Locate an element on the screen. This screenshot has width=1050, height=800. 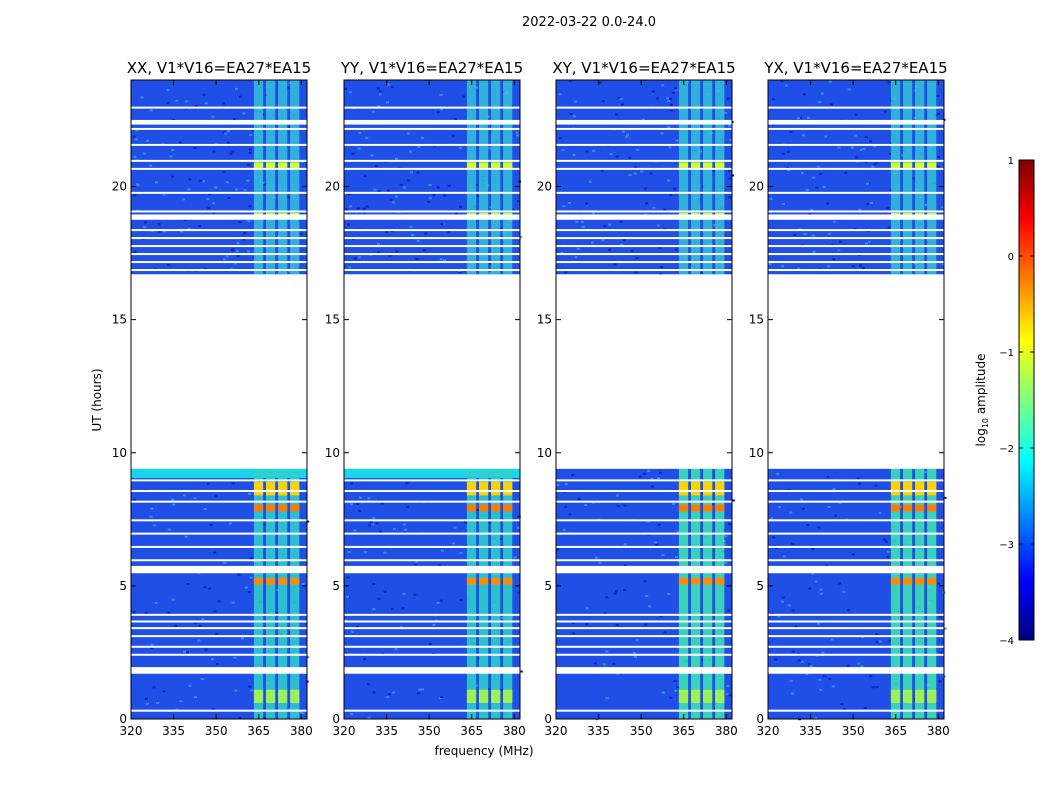
x-tick-label: 365 is located at coordinates (895, 731).